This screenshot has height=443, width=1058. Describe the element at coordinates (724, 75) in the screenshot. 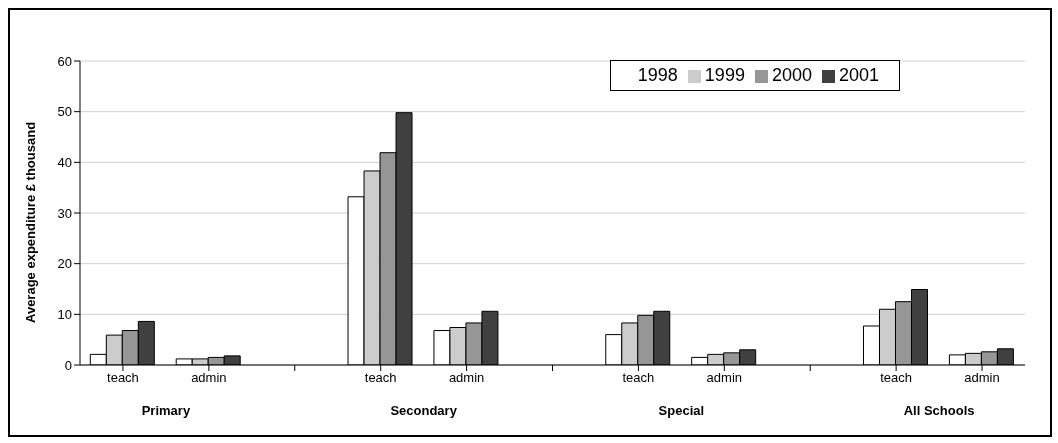

I see `legend-label: 1999` at that location.